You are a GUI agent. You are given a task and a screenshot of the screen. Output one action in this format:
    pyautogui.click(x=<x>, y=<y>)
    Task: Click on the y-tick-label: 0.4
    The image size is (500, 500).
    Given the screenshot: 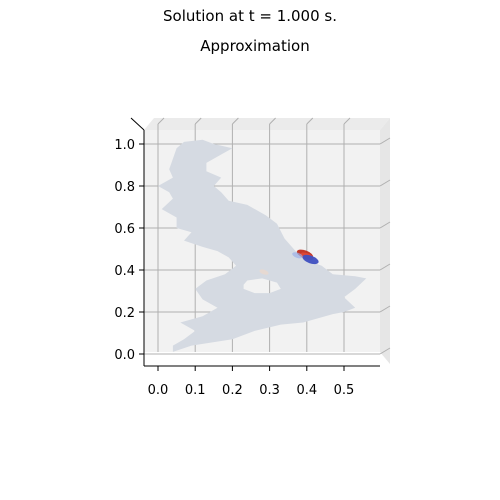 What is the action you would take?
    pyautogui.click(x=124, y=271)
    